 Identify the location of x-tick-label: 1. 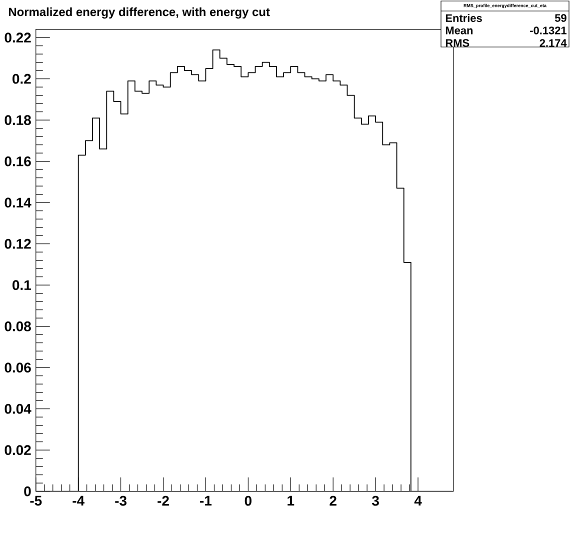
(291, 501).